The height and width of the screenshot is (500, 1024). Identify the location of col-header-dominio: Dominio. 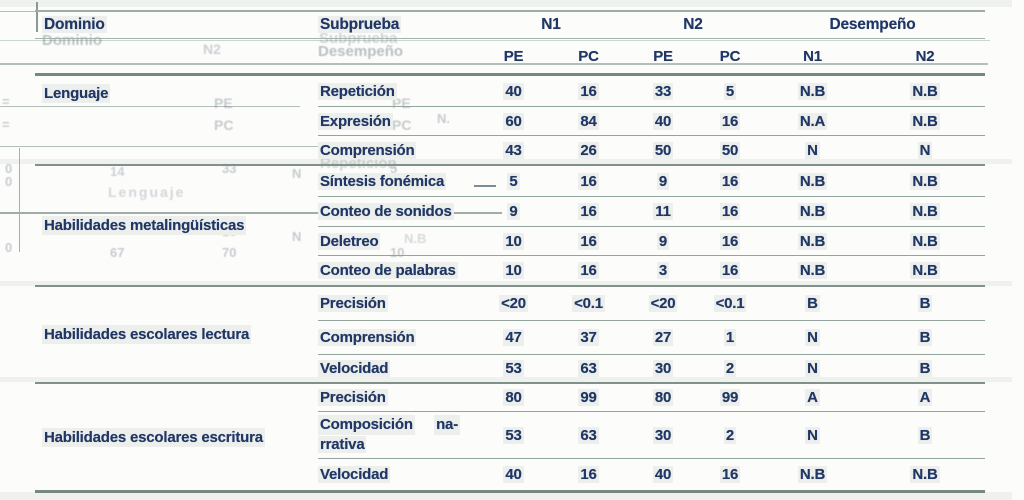
(74, 24).